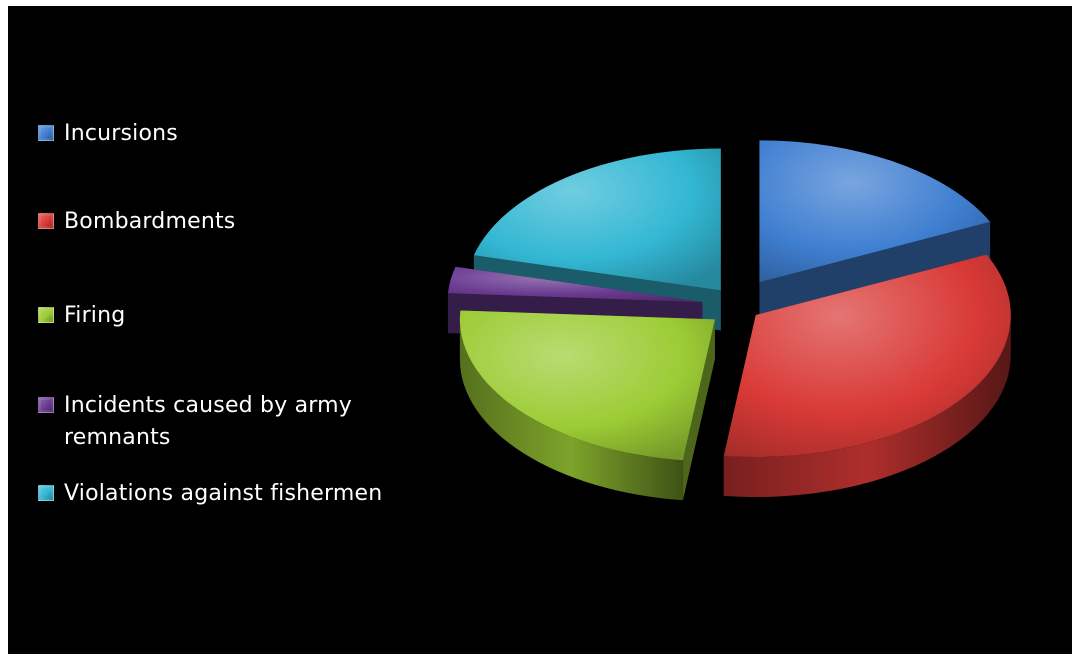 This screenshot has width=1082, height=654. What do you see at coordinates (46, 315) in the screenshot?
I see `legend-swatch-firing` at bounding box center [46, 315].